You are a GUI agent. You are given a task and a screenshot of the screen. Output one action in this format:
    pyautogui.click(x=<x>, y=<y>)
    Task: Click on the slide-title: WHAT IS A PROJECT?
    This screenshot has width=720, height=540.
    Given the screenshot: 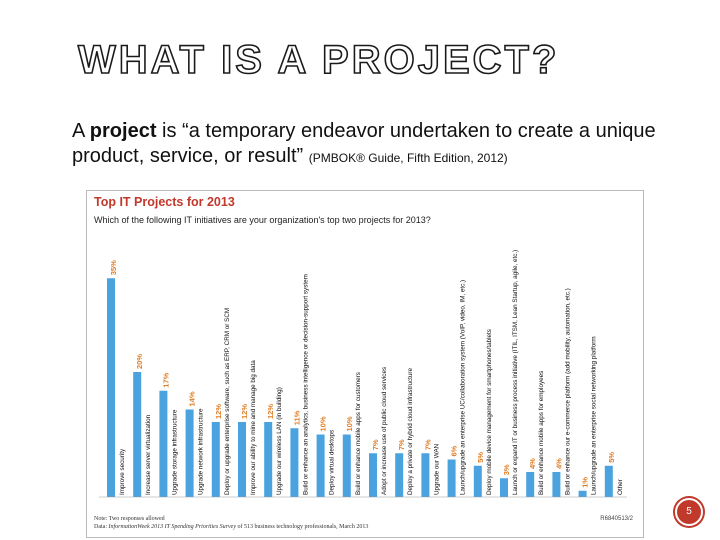 What is the action you would take?
    pyautogui.click(x=318, y=60)
    